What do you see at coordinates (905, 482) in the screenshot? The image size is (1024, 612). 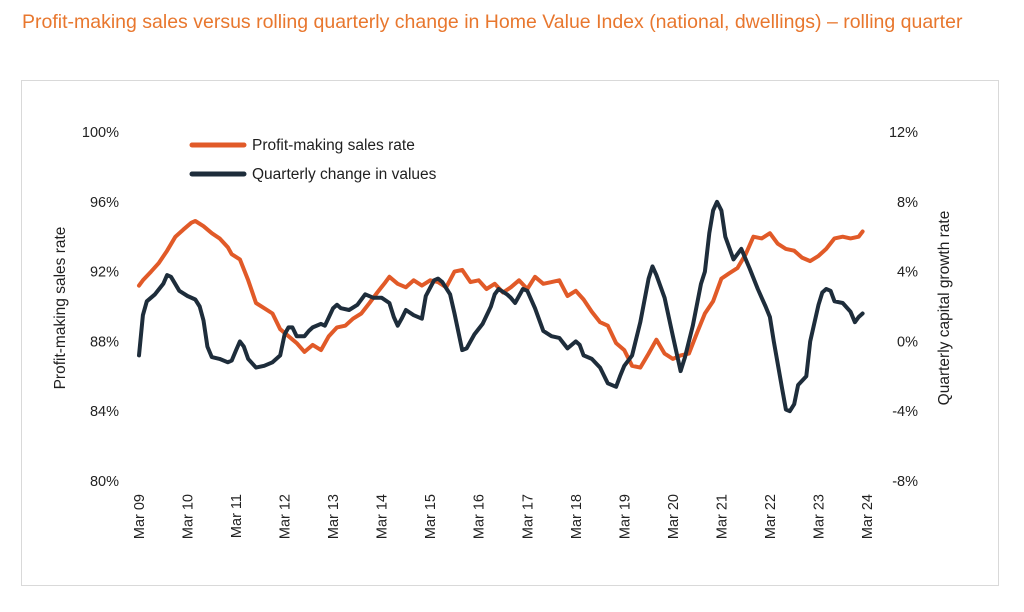 I see `y2-tick-label: -8%` at bounding box center [905, 482].